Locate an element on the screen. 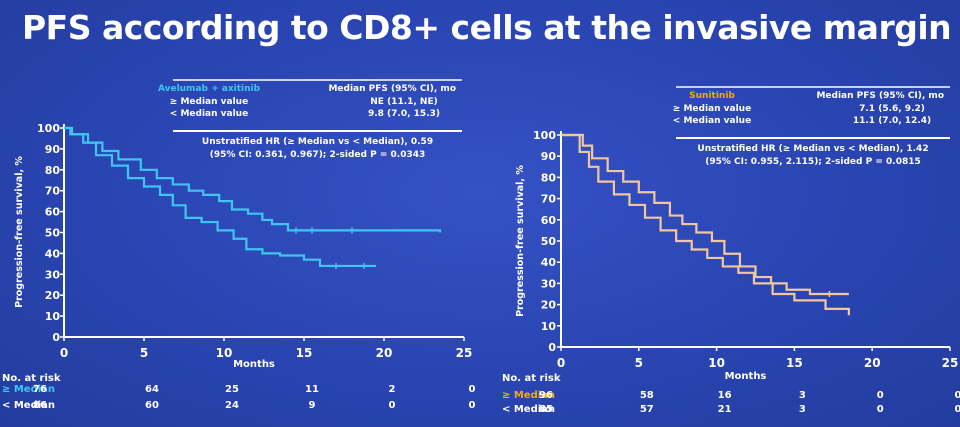  risk-value: 11 is located at coordinates (312, 389).